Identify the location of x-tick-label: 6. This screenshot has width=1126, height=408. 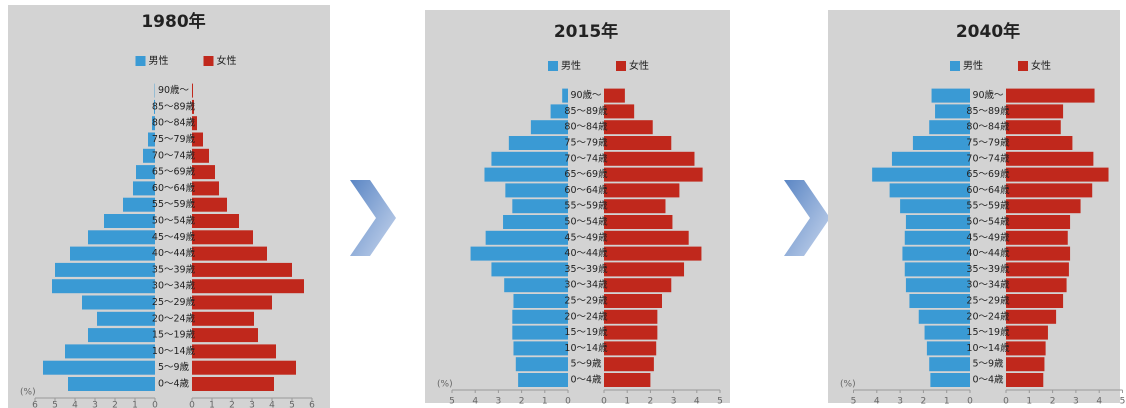
(35, 404).